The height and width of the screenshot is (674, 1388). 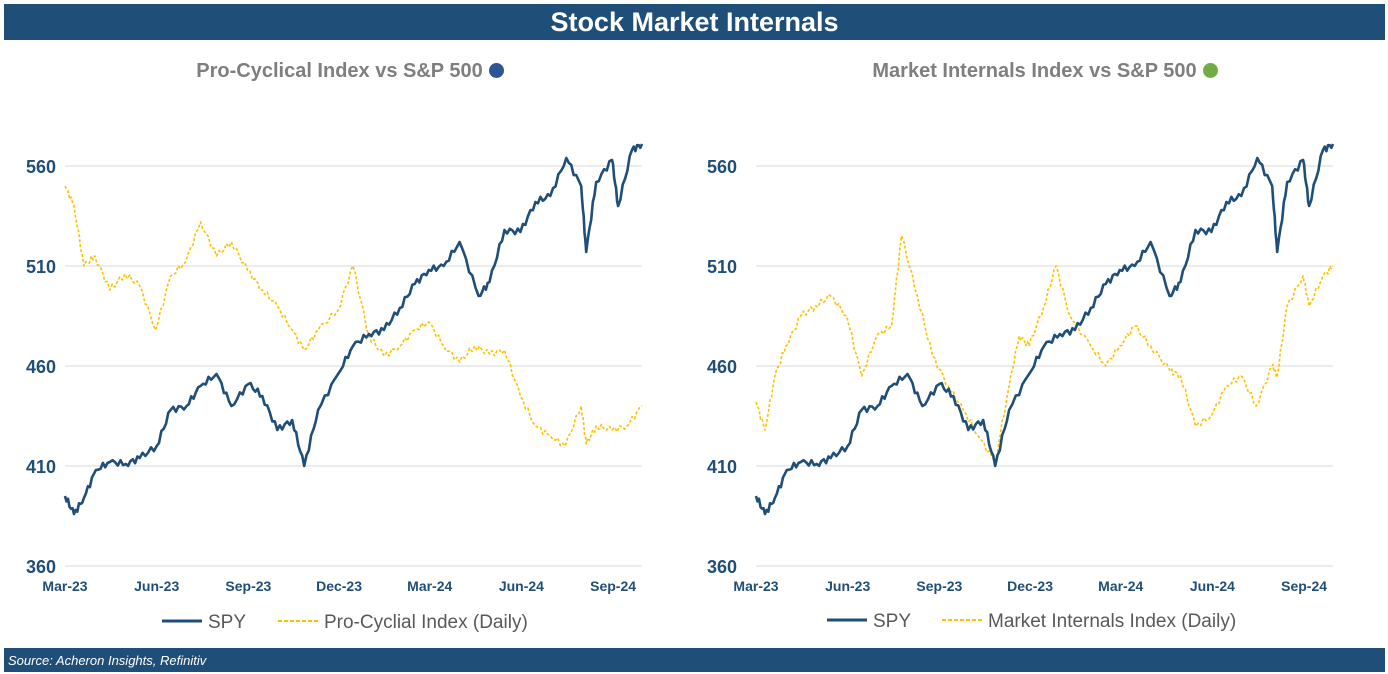 What do you see at coordinates (1210, 70) in the screenshot?
I see `green-dot-icon` at bounding box center [1210, 70].